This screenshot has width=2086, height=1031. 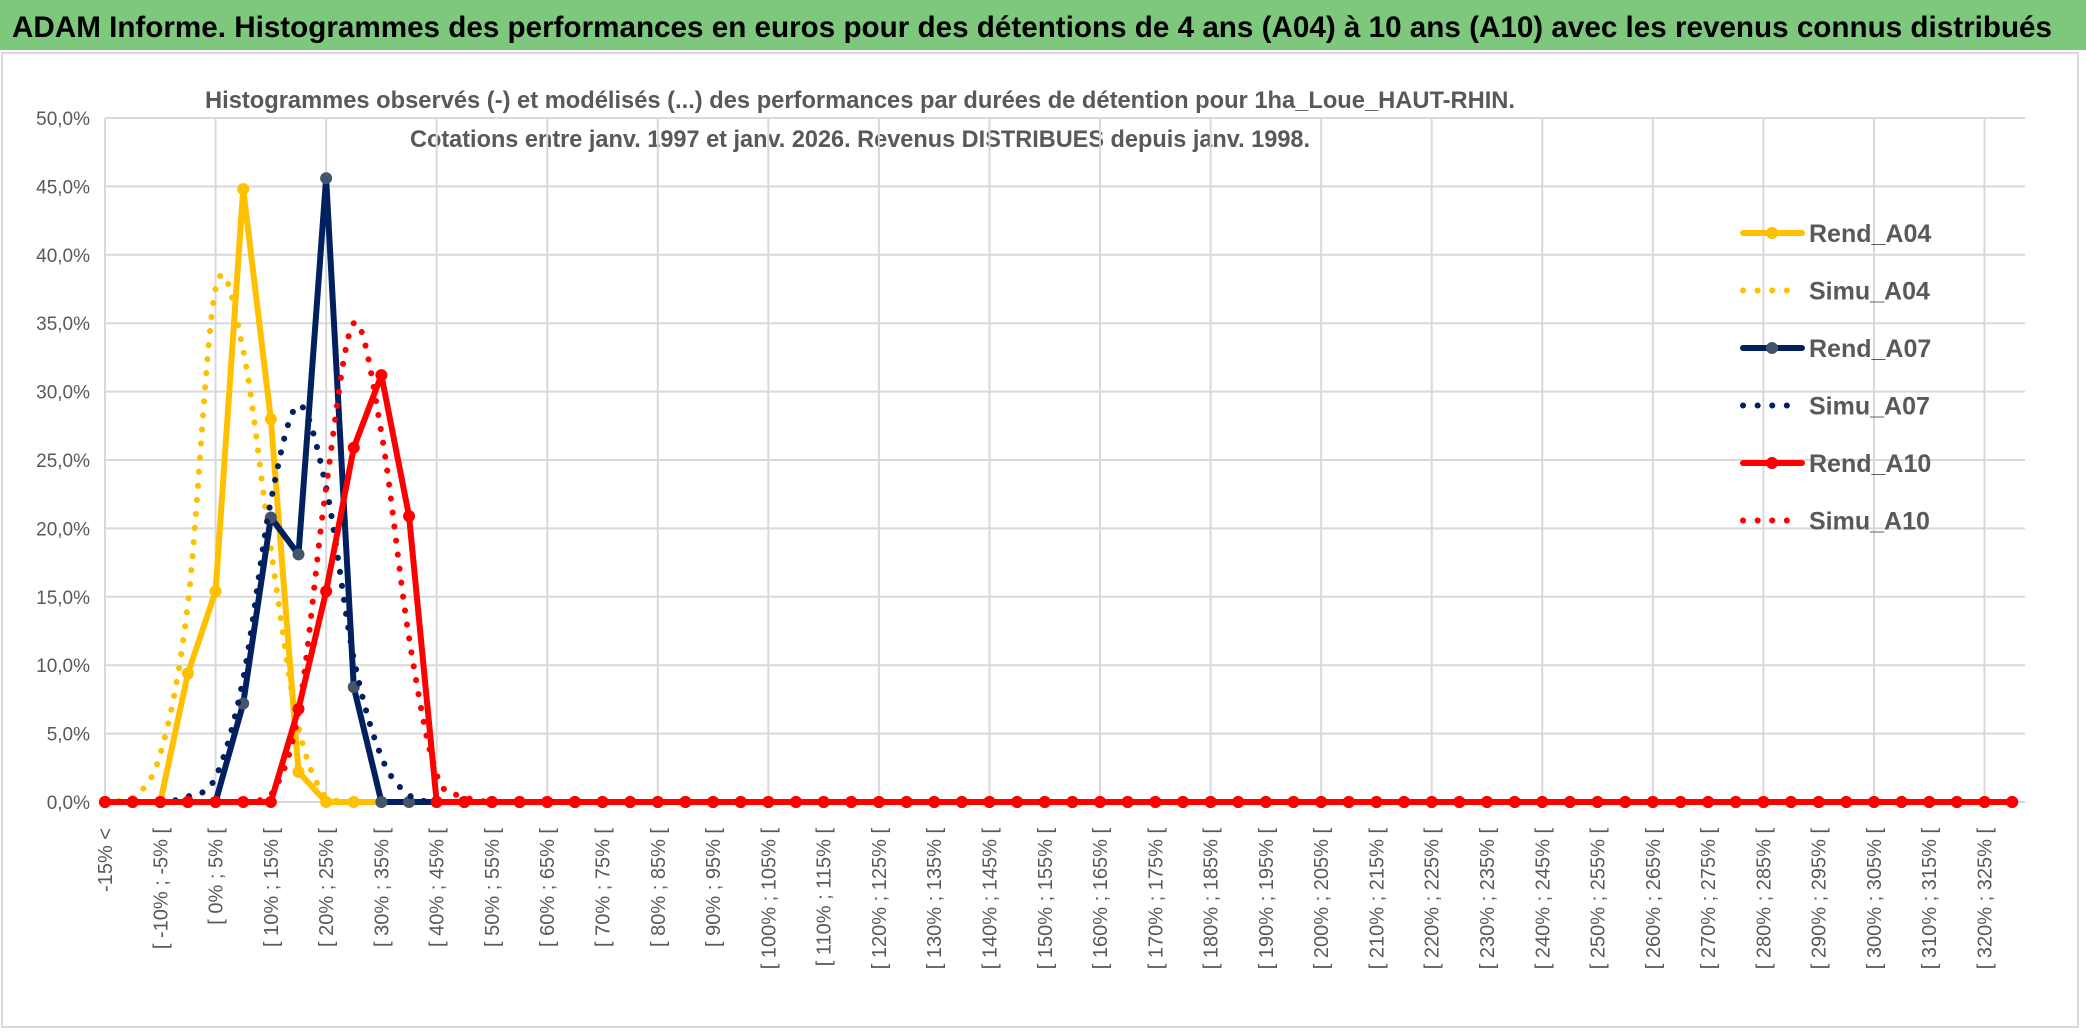 What do you see at coordinates (63, 119) in the screenshot?
I see `y-tick-label: 50,0%` at bounding box center [63, 119].